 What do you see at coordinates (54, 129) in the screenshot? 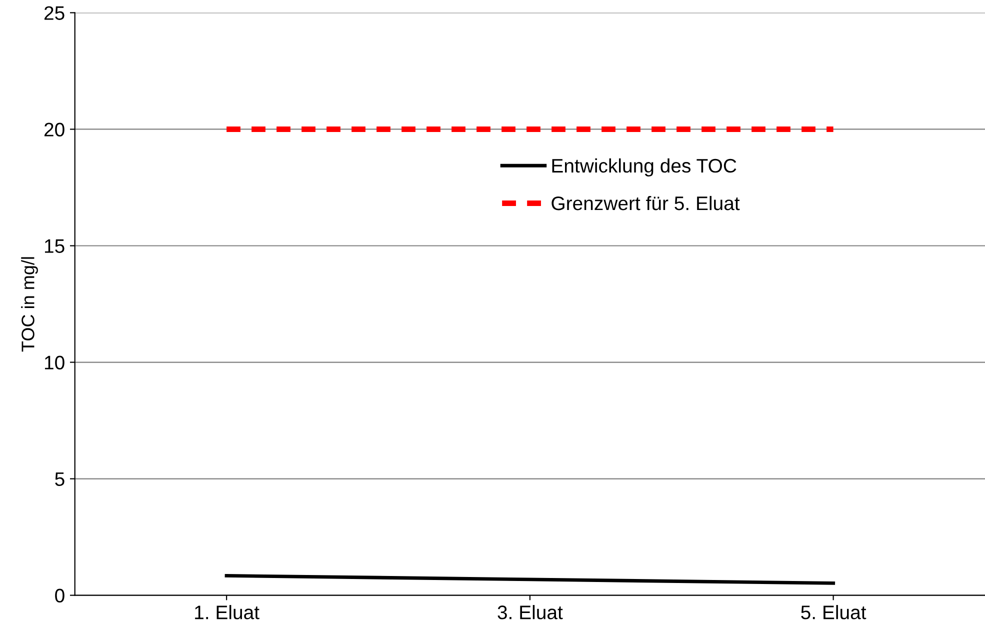
I see `y-tick-label: 20` at bounding box center [54, 129].